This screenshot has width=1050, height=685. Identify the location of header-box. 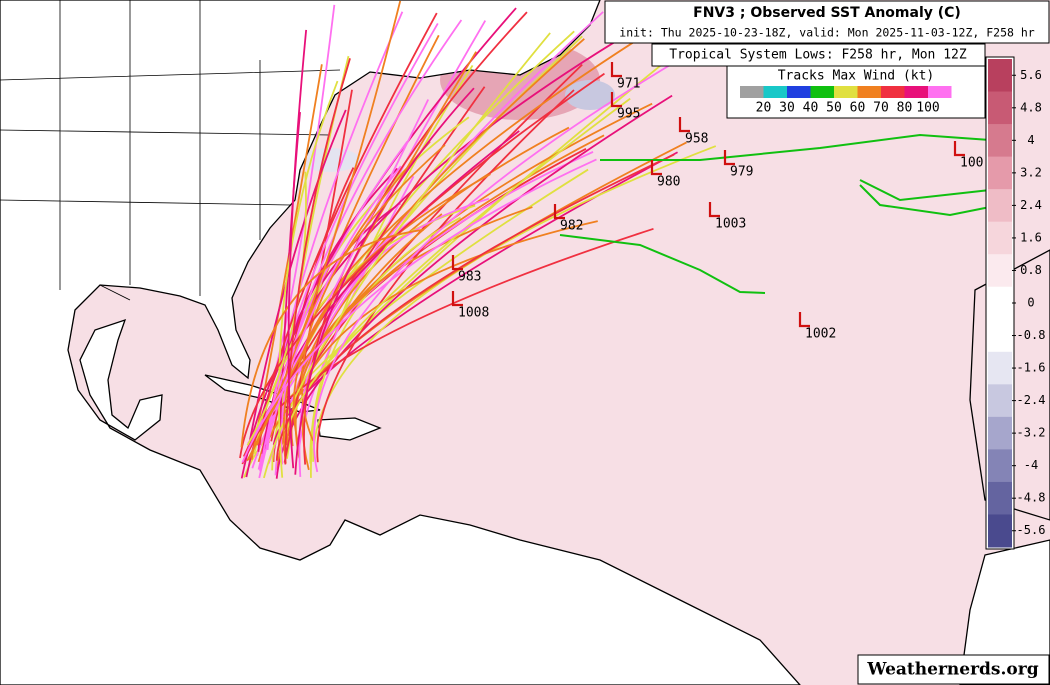
(827, 22).